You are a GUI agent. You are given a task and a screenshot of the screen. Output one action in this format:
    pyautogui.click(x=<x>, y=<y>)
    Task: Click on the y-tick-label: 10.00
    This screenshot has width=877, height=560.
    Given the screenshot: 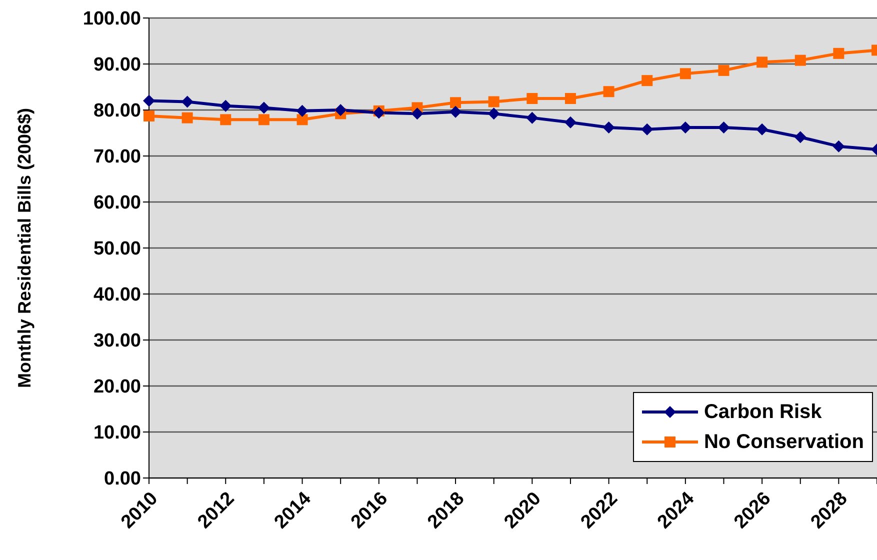 What is the action you would take?
    pyautogui.click(x=117, y=433)
    